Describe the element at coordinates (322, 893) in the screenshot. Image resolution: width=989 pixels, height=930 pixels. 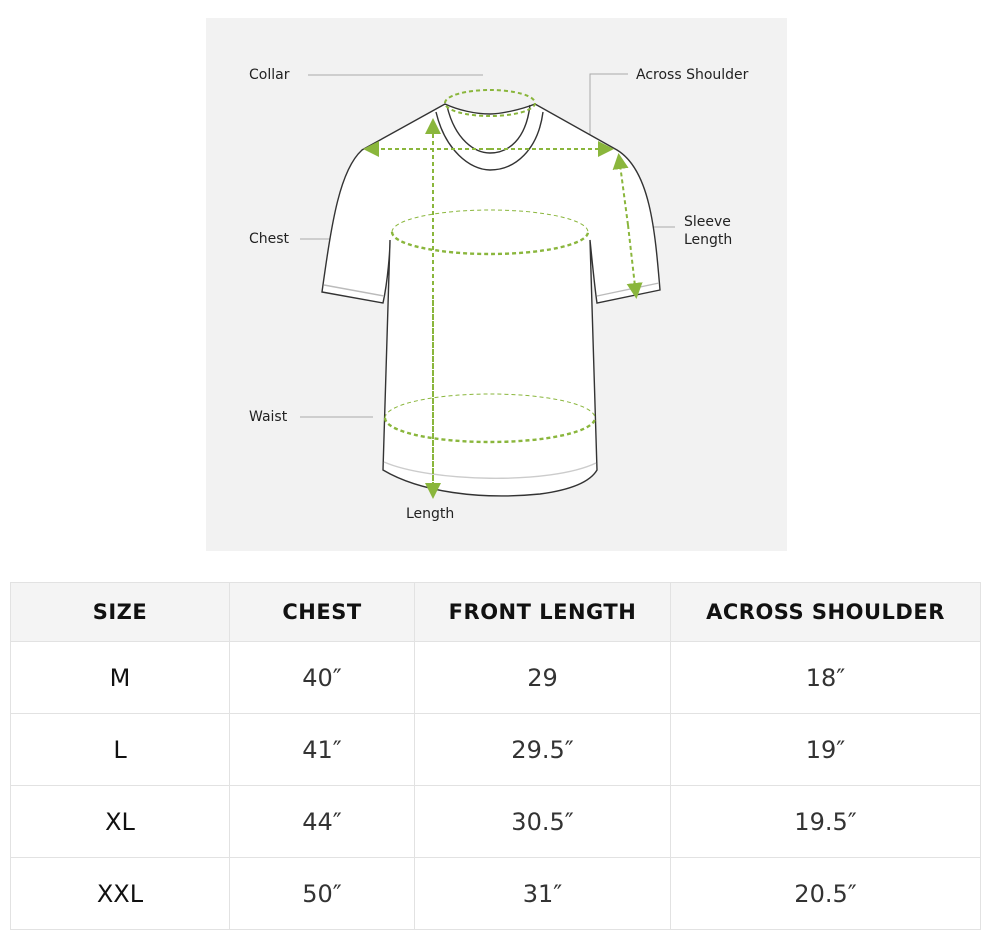
I see `chest-cell: 50″` at that location.